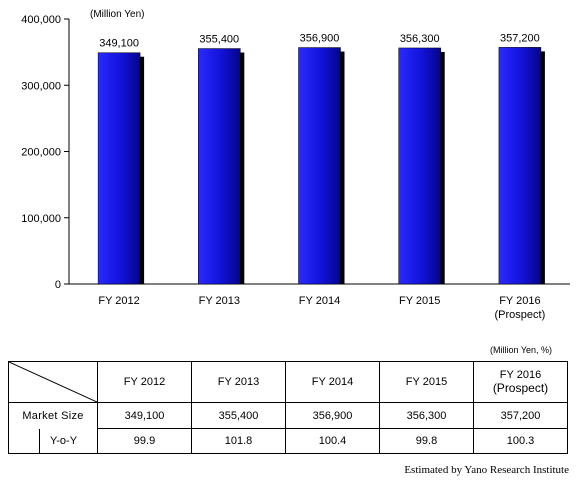 The width and height of the screenshot is (577, 484). Describe the element at coordinates (238, 382) in the screenshot. I see `table-header-cell: FY 2013` at that location.